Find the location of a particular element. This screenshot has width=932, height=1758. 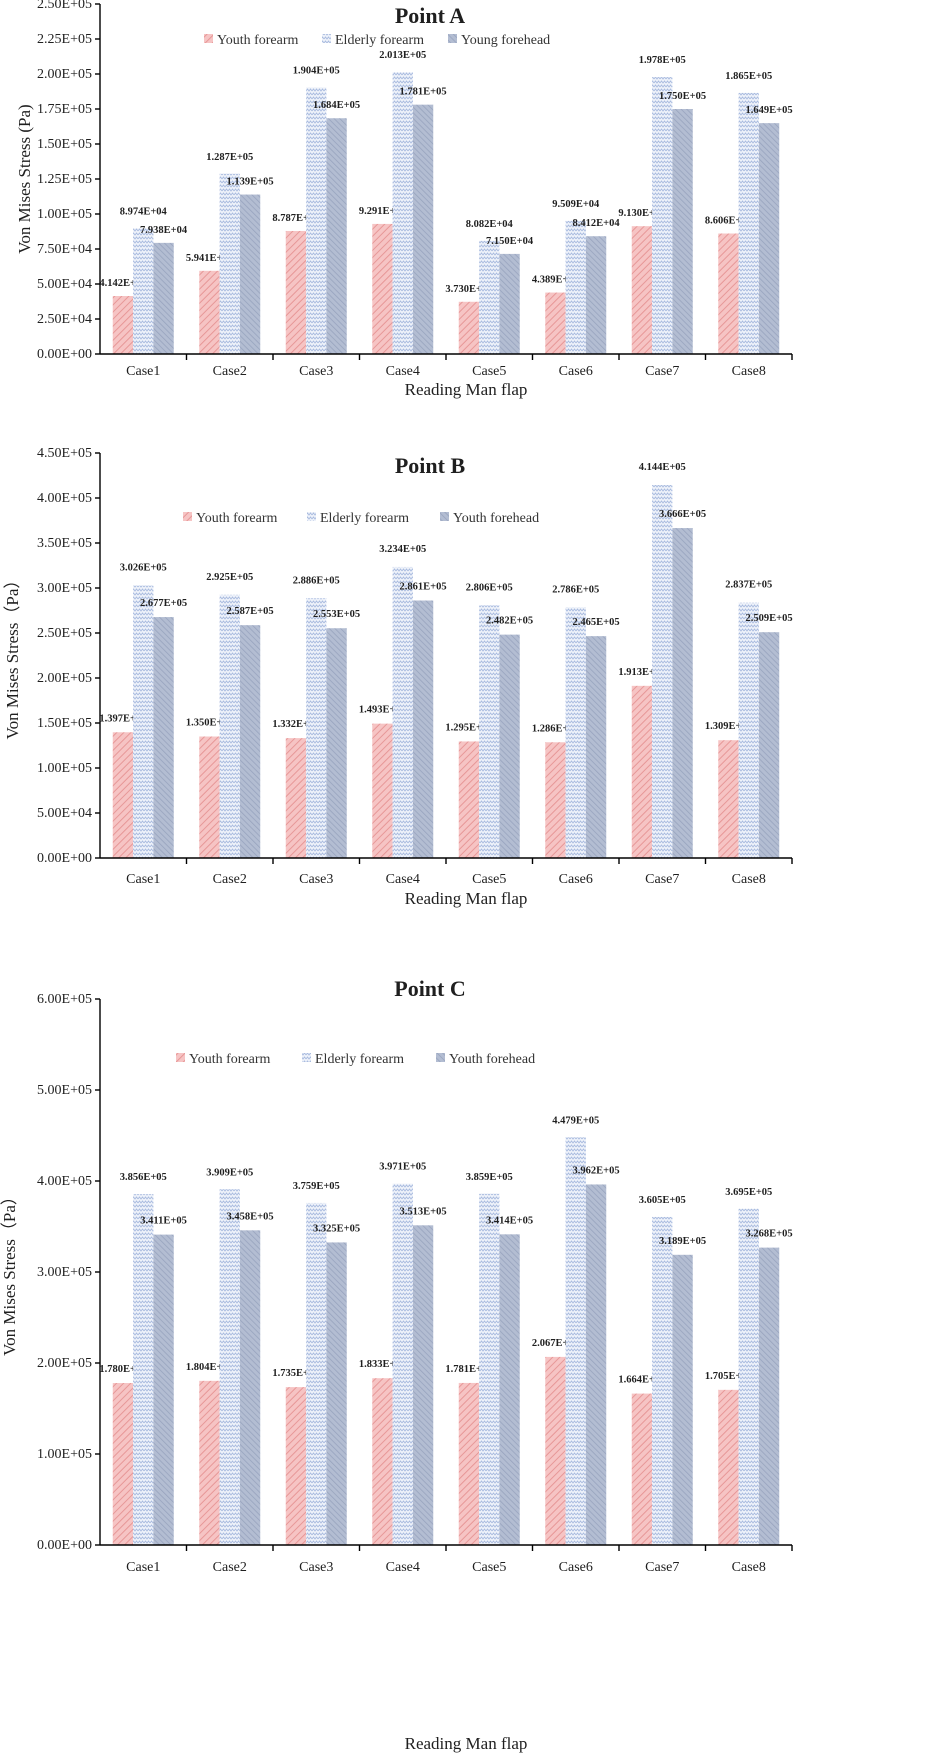

y-tick-label: 5.00E+05 is located at coordinates (64, 1090).